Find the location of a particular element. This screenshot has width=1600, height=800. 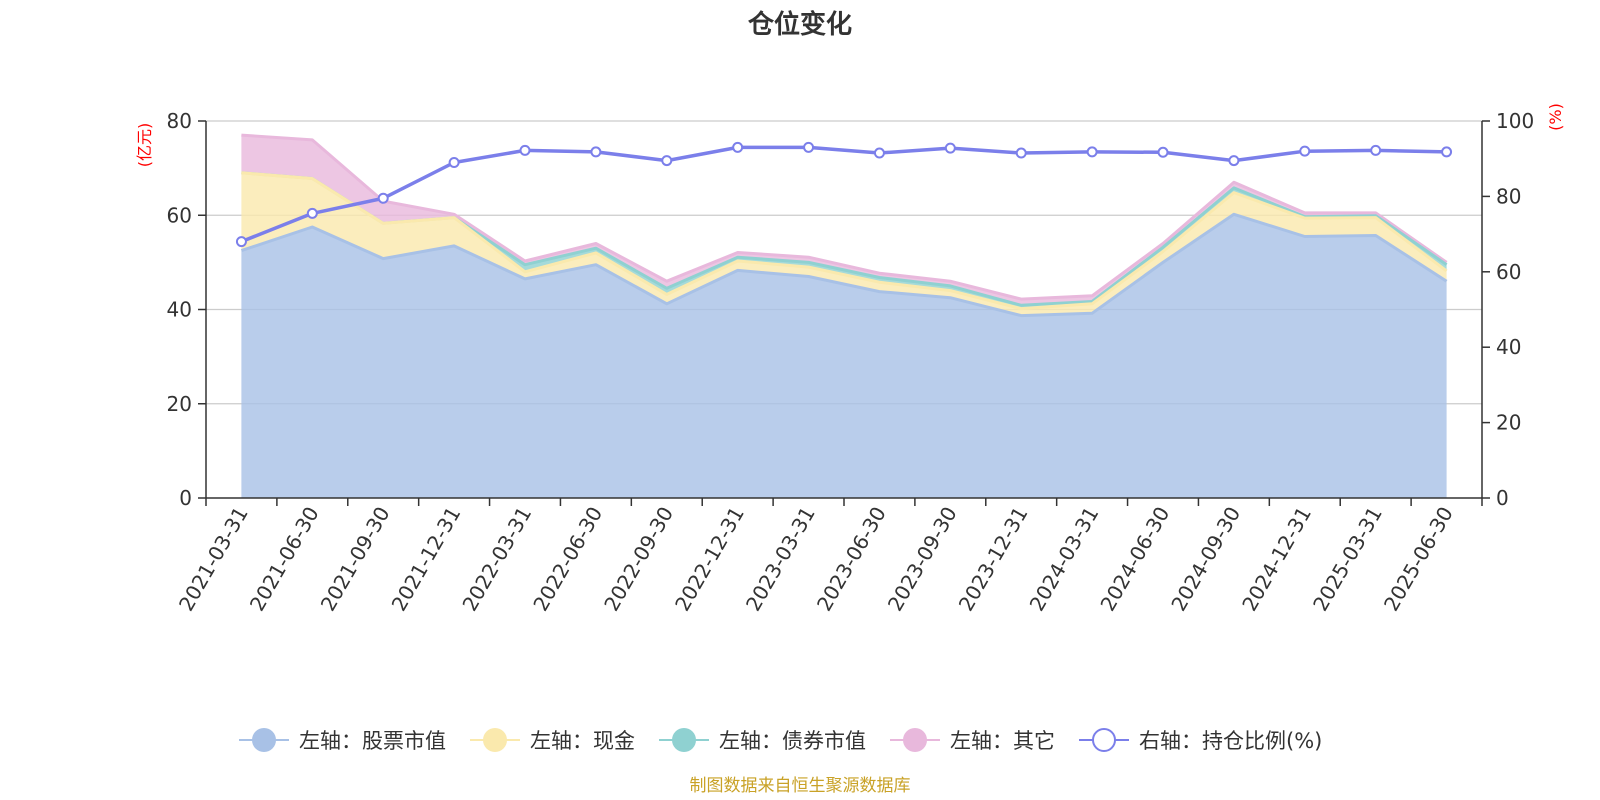

right-axis-unit: (%) is located at coordinates (1555, 117).